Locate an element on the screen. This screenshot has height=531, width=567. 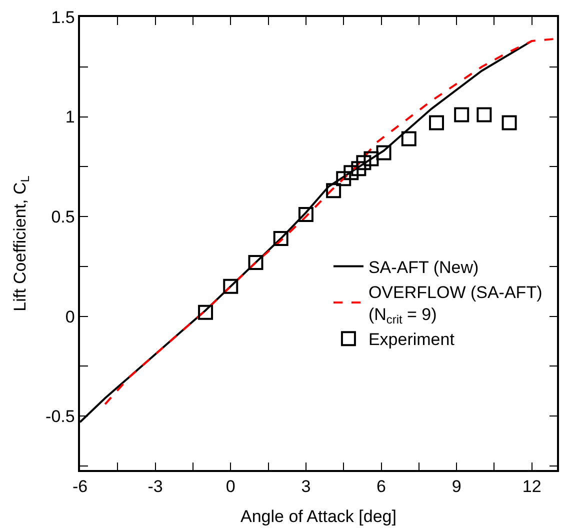
y-tick-label: 0.5 is located at coordinates (63, 217).